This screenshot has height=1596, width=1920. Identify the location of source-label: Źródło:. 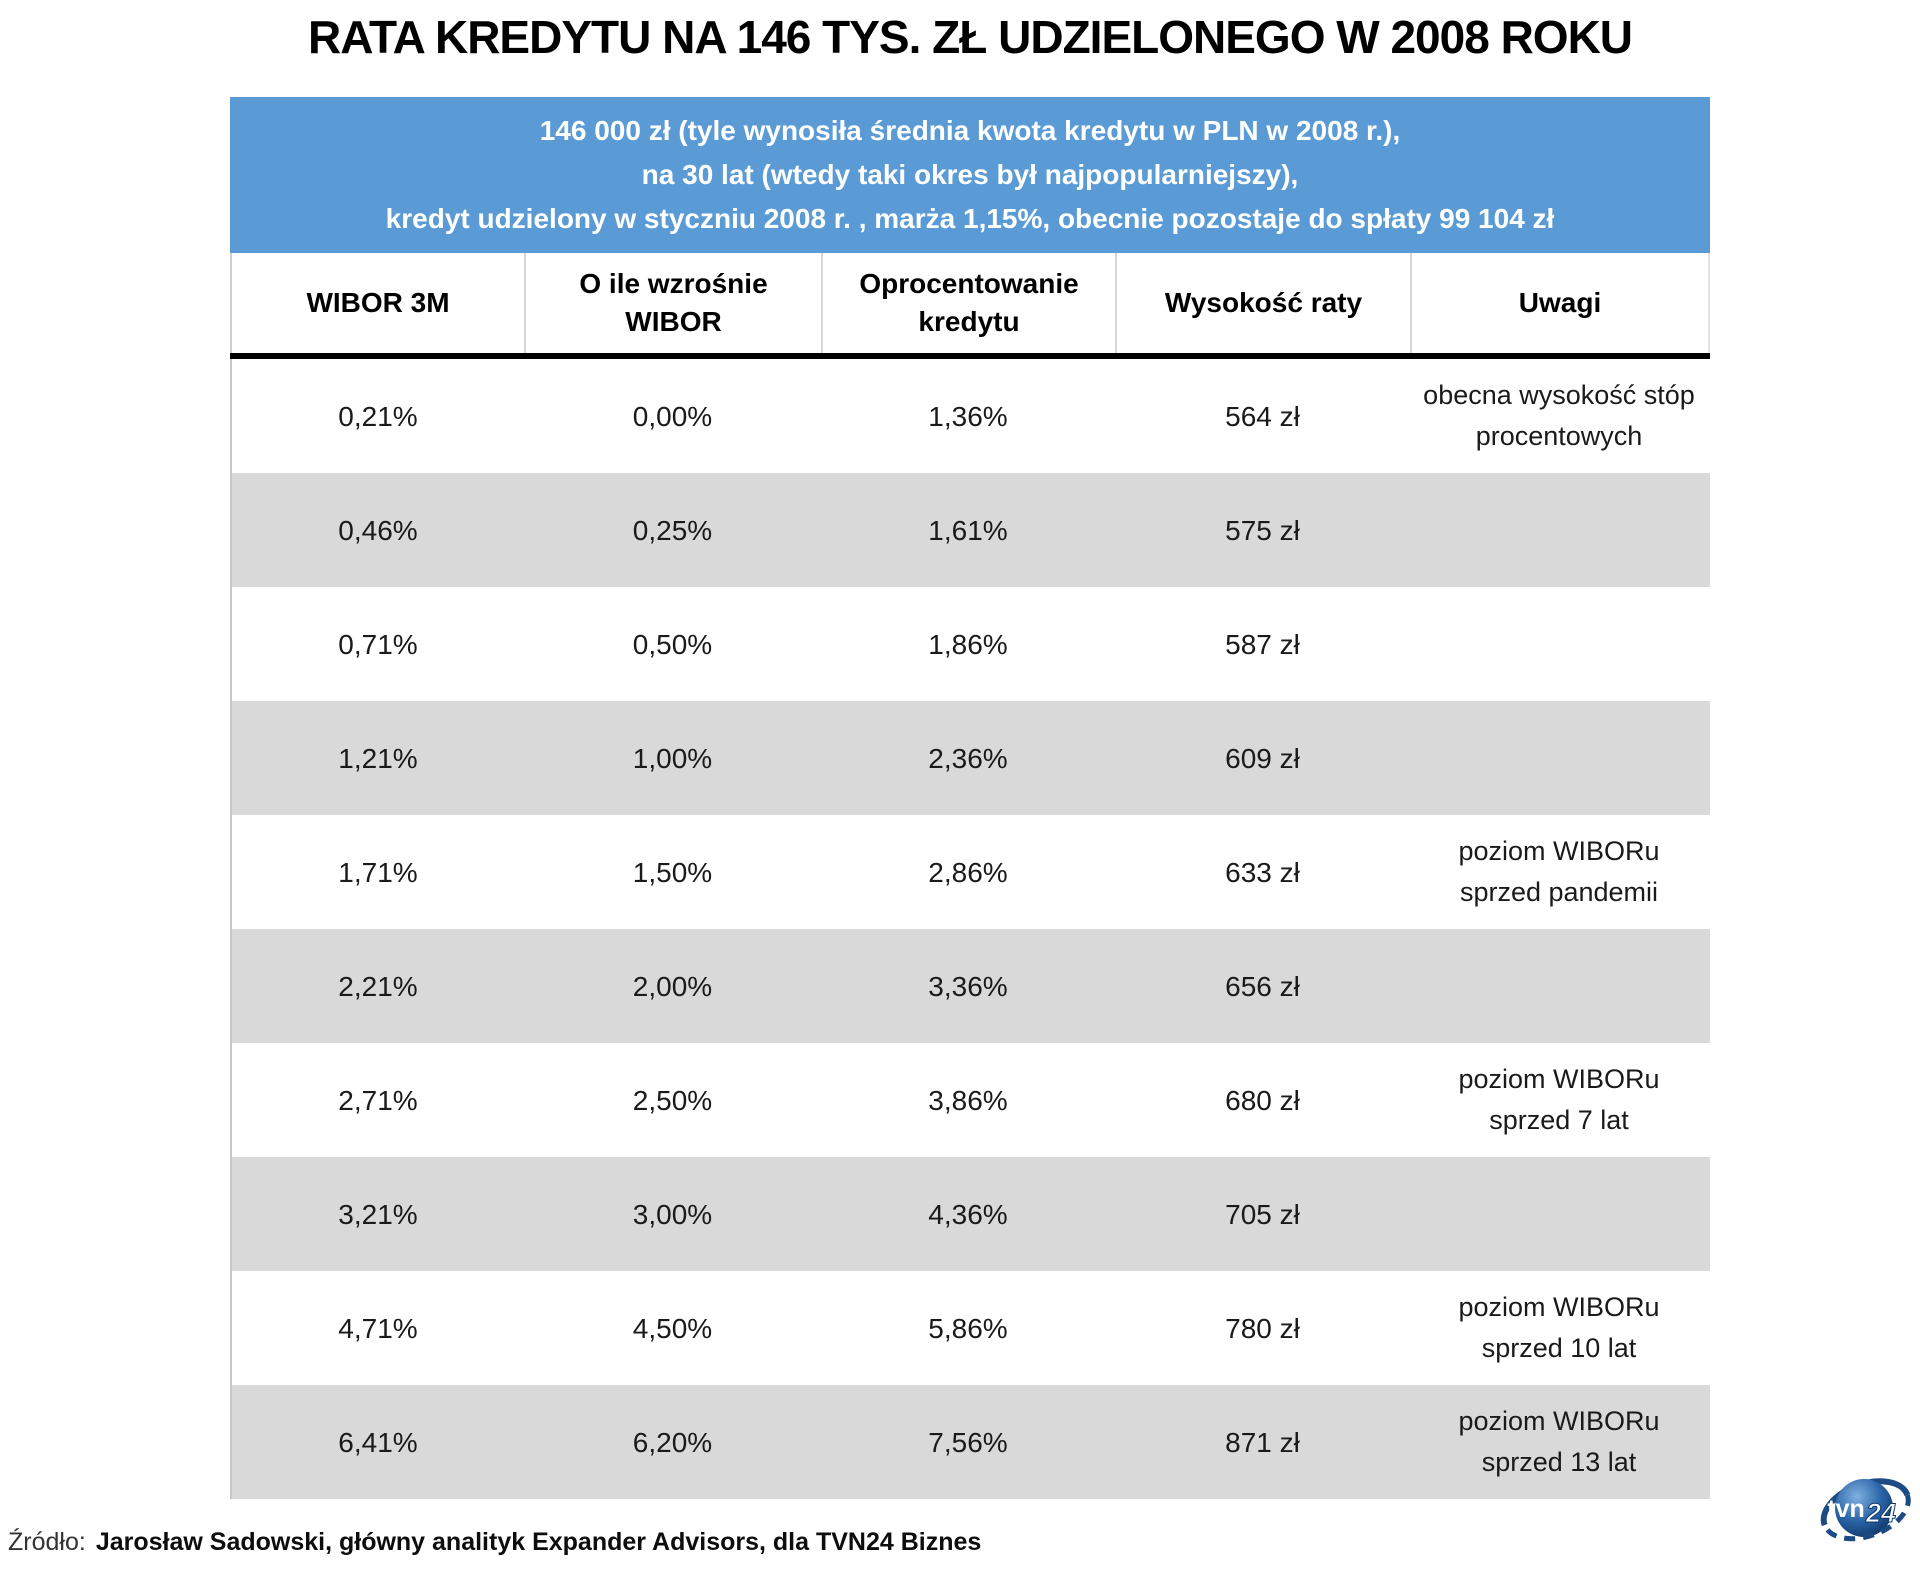
(47, 1542).